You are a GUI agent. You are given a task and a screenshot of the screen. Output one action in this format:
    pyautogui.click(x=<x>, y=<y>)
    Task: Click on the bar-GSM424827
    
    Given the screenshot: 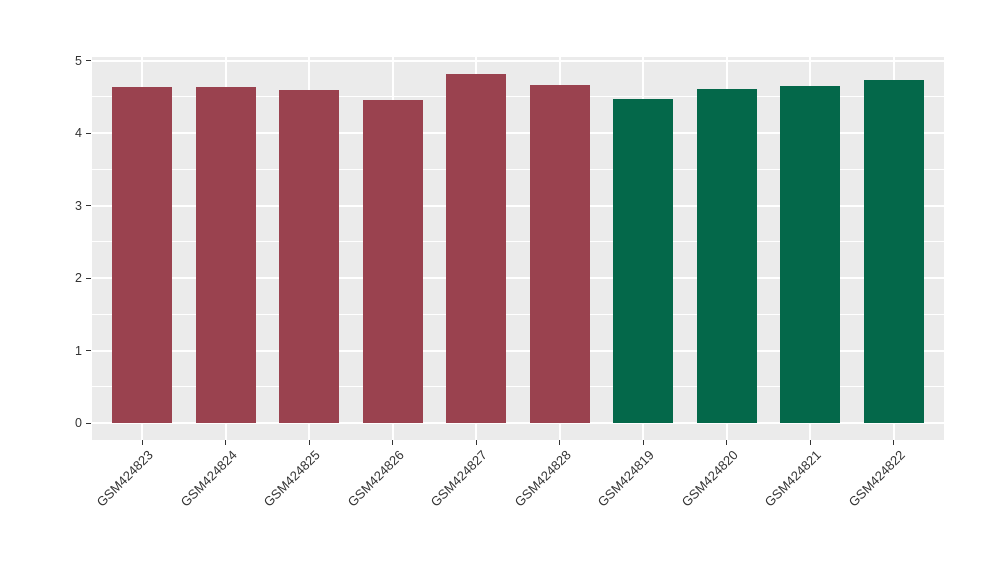 What is the action you would take?
    pyautogui.click(x=476, y=248)
    